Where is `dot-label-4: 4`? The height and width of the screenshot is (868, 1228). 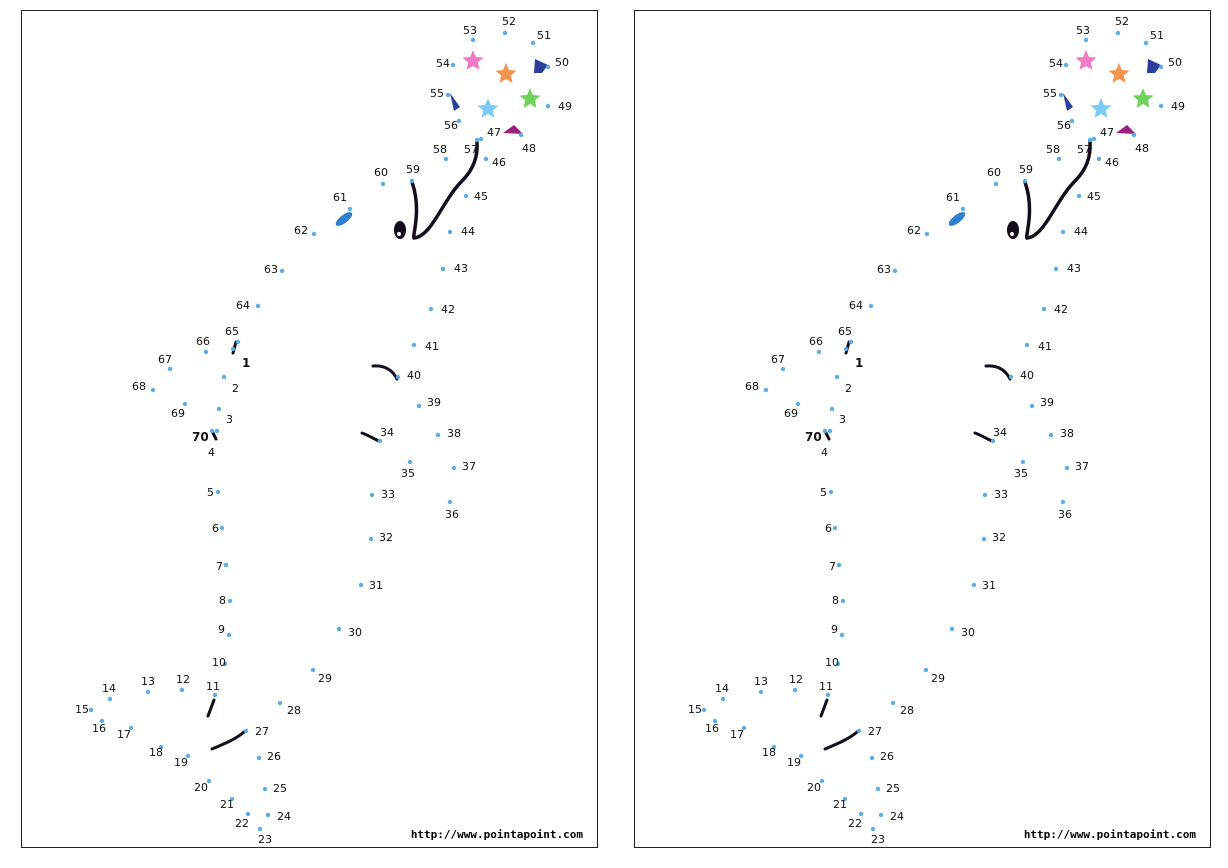 dot-label-4: 4 is located at coordinates (824, 452).